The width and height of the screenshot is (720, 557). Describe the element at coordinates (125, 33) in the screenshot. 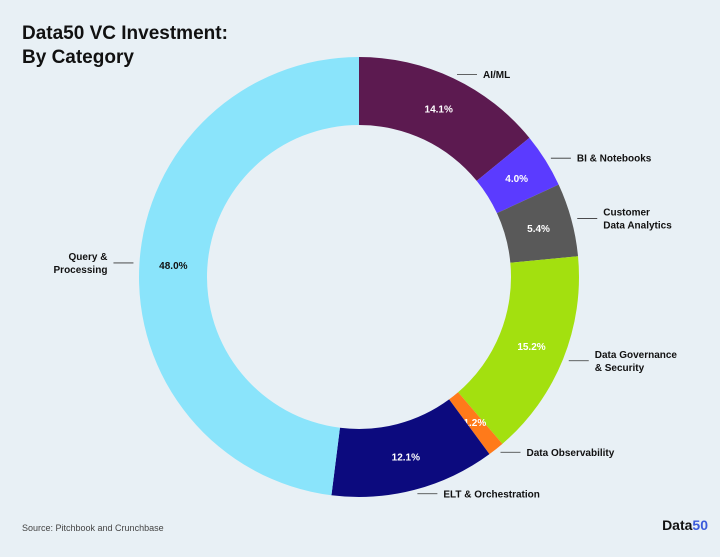

I see `chart-title-line-1: Data50 VC Investment:` at that location.